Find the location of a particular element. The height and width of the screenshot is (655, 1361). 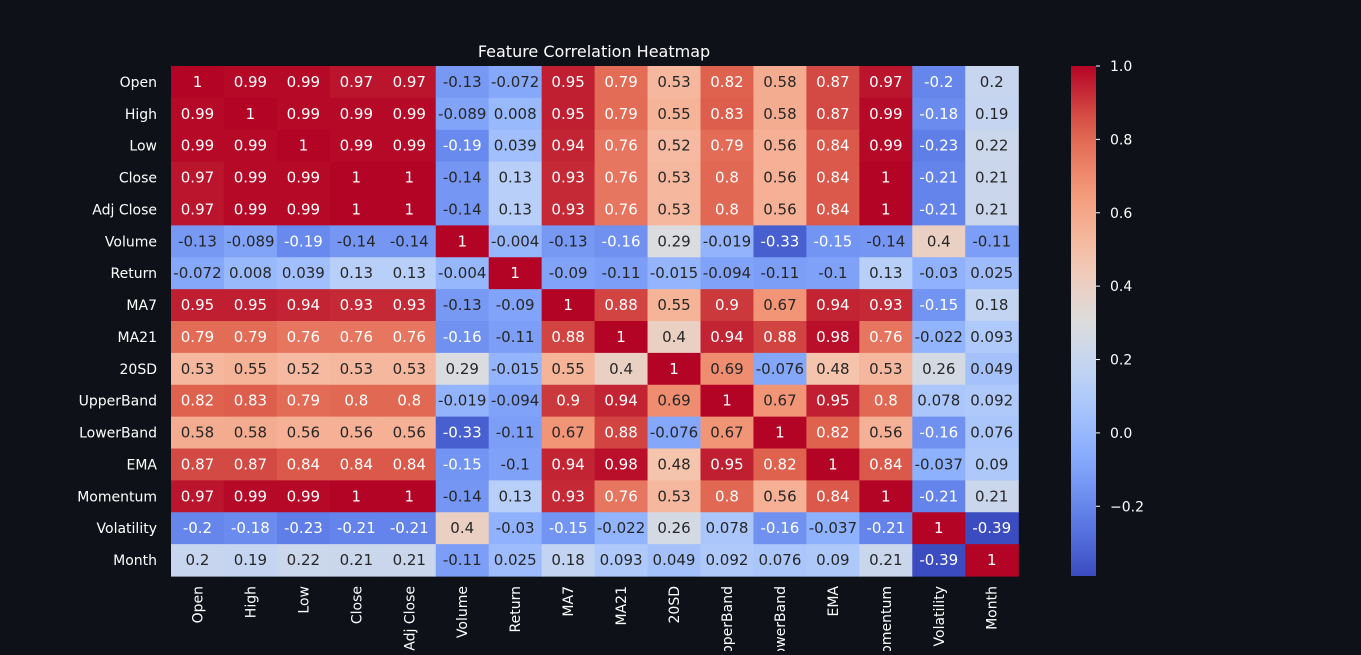

cell-value-label: 0.84 is located at coordinates (303, 464).